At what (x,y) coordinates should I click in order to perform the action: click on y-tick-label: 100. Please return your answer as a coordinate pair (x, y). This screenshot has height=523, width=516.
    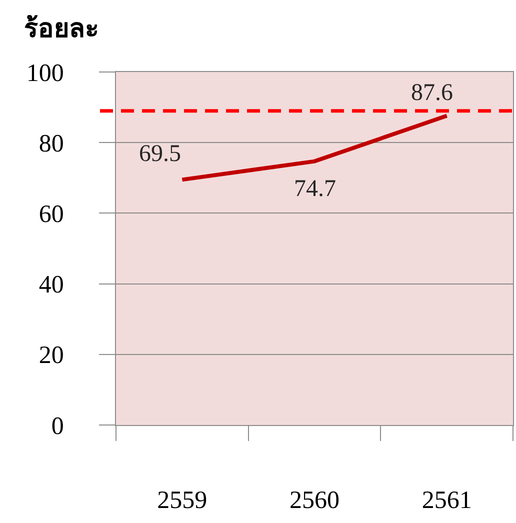
    Looking at the image, I should click on (45, 73).